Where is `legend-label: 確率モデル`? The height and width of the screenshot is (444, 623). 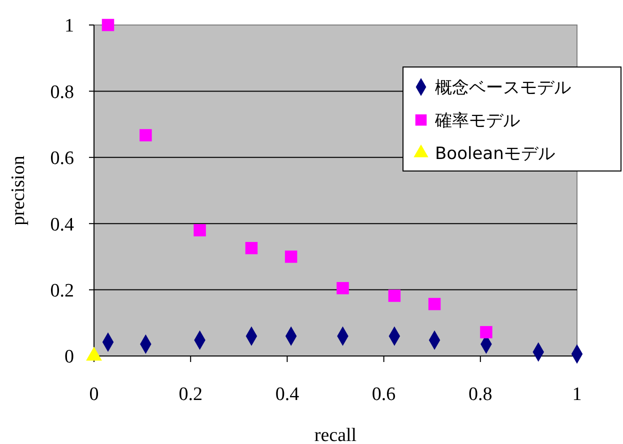
legend-label: 確率モデル is located at coordinates (477, 120).